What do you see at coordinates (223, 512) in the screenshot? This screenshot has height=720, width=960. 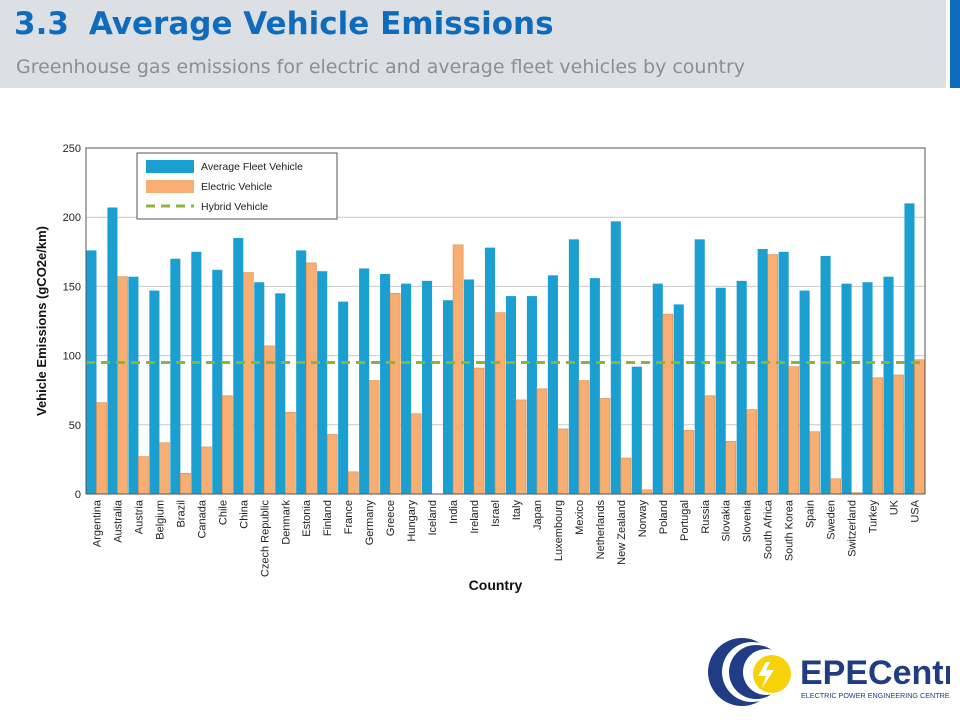 I see `x-tick-label: Chile` at bounding box center [223, 512].